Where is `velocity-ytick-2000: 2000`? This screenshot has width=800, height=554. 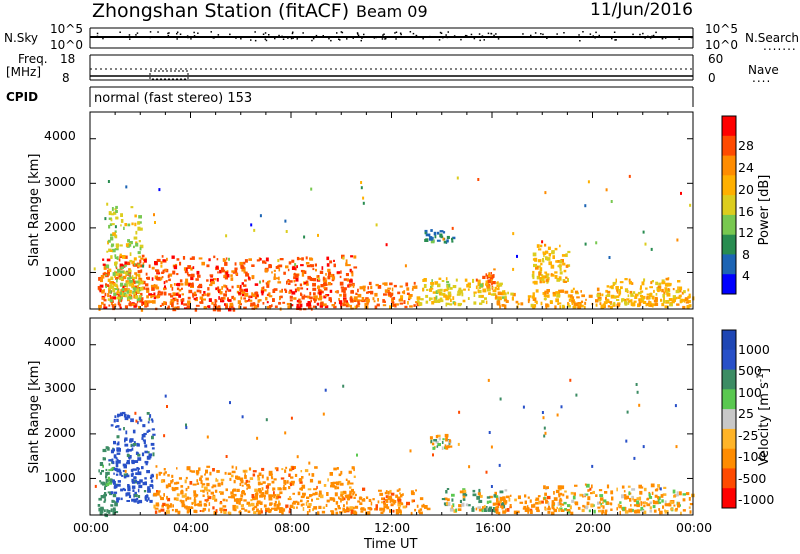
velocity-ytick-2000: 2000 is located at coordinates (60, 432).